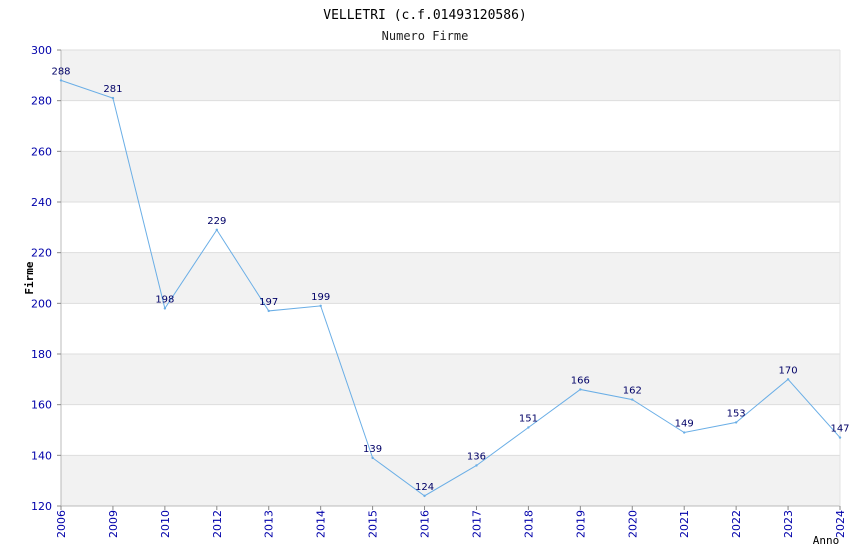  I want to click on x-tick-label: 2022, so click(736, 524).